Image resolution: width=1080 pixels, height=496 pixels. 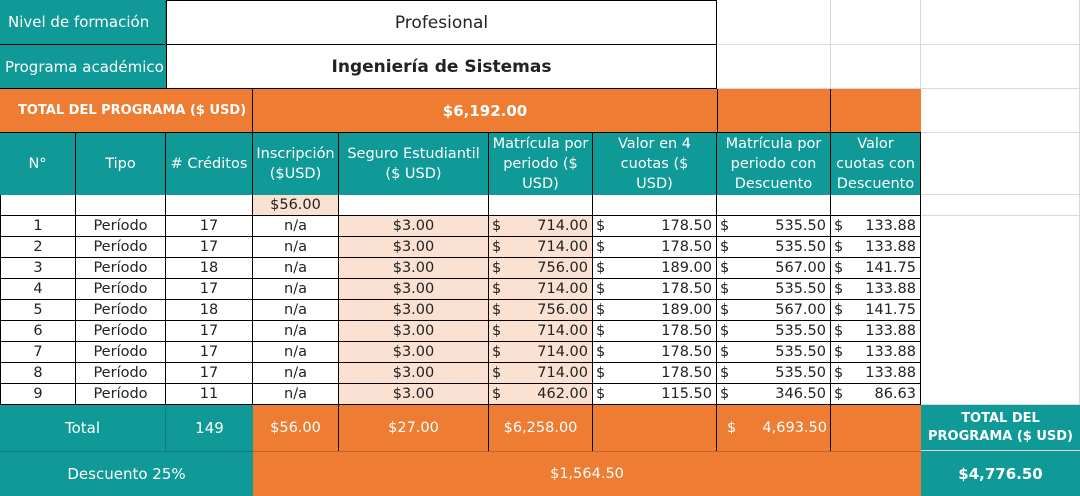 I want to click on cell-matricula-desc: $346.50, so click(x=774, y=394).